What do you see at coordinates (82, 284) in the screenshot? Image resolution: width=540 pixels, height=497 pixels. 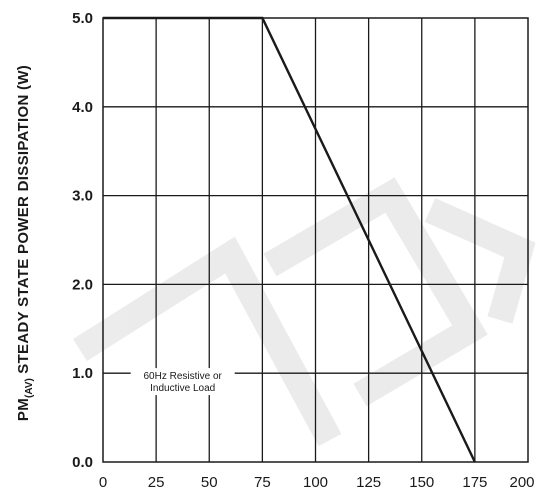 I see `y-tick-label: 2.0` at bounding box center [82, 284].